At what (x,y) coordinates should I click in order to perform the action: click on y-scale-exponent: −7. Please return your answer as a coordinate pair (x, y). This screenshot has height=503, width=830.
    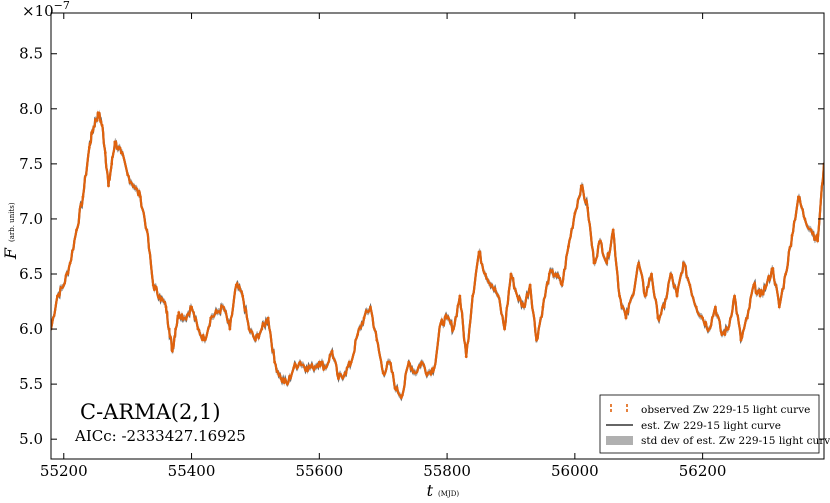
    Looking at the image, I should click on (62, 6).